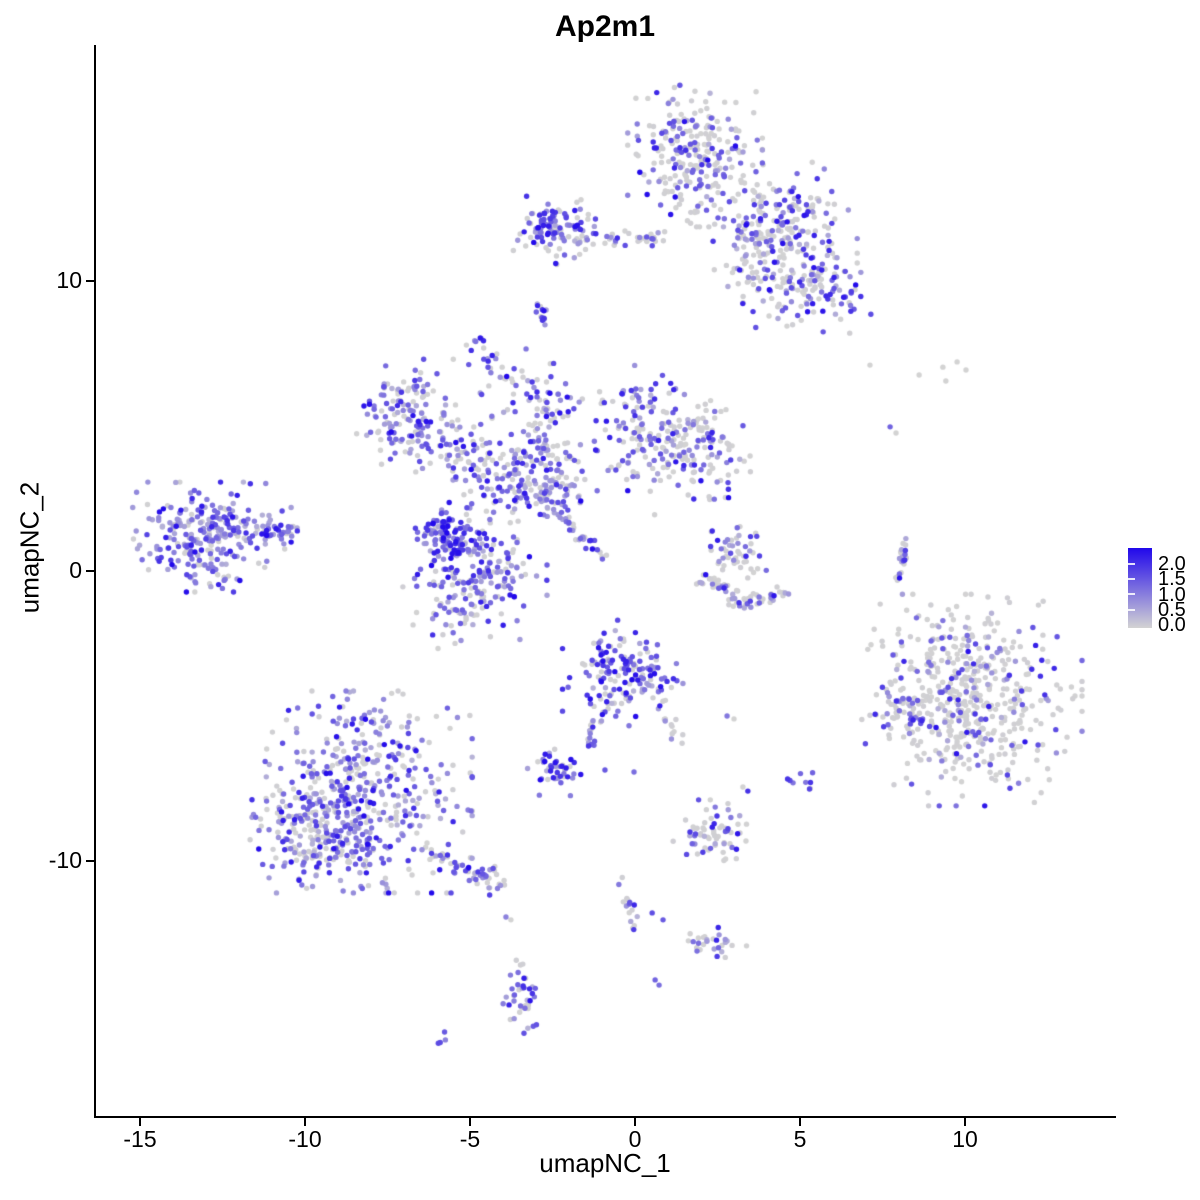 The width and height of the screenshot is (1200, 1200). What do you see at coordinates (95, 581) in the screenshot?
I see `y-axis-line` at bounding box center [95, 581].